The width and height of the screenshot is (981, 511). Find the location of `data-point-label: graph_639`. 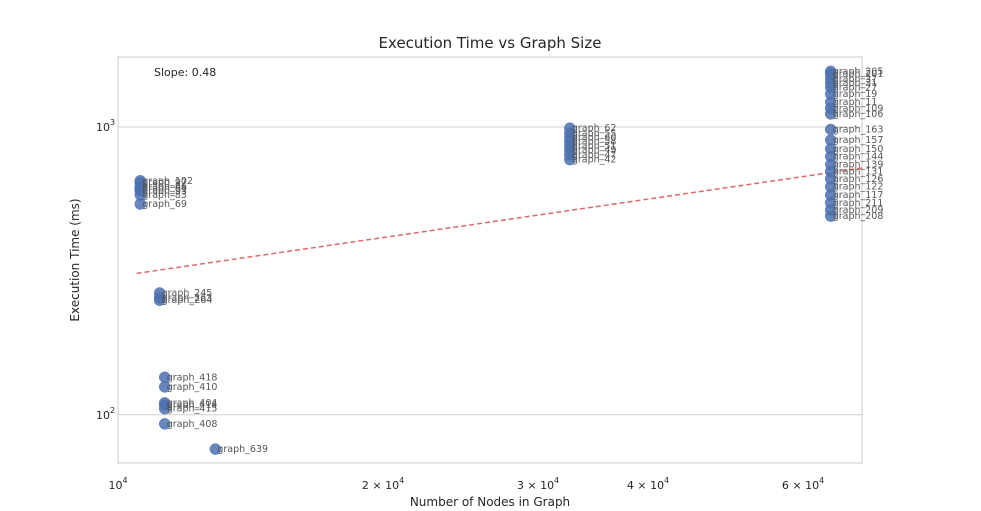

data-point-label: graph_639 is located at coordinates (242, 449).